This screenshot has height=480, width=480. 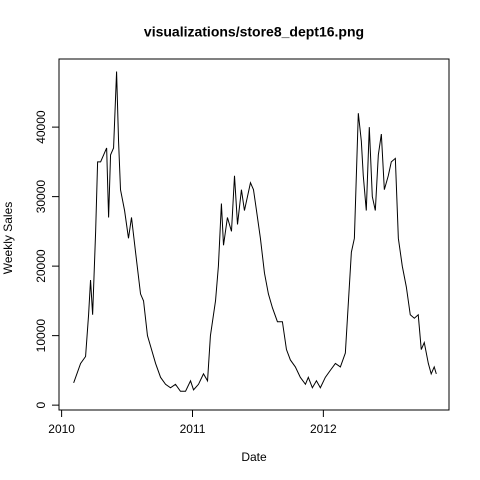 I want to click on x-tick-label: 2012, so click(x=323, y=429).